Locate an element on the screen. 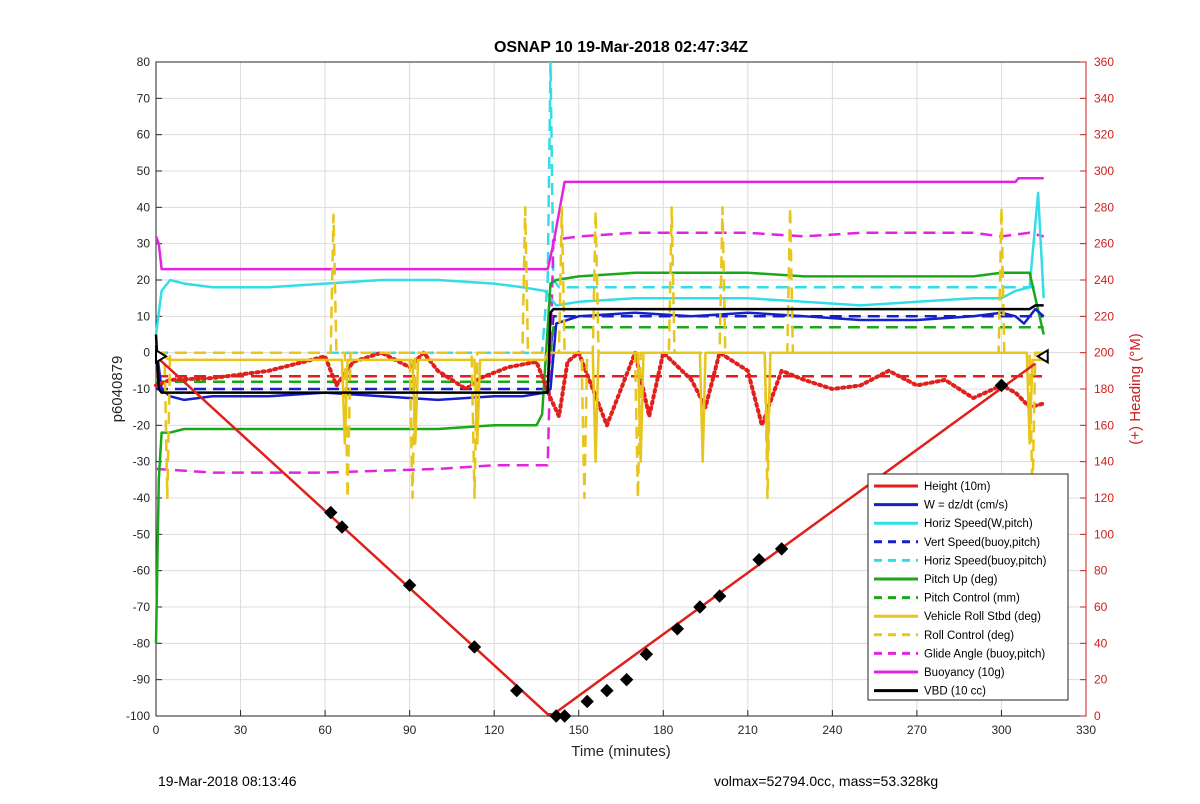  x-tick-label: 330 is located at coordinates (1086, 730).